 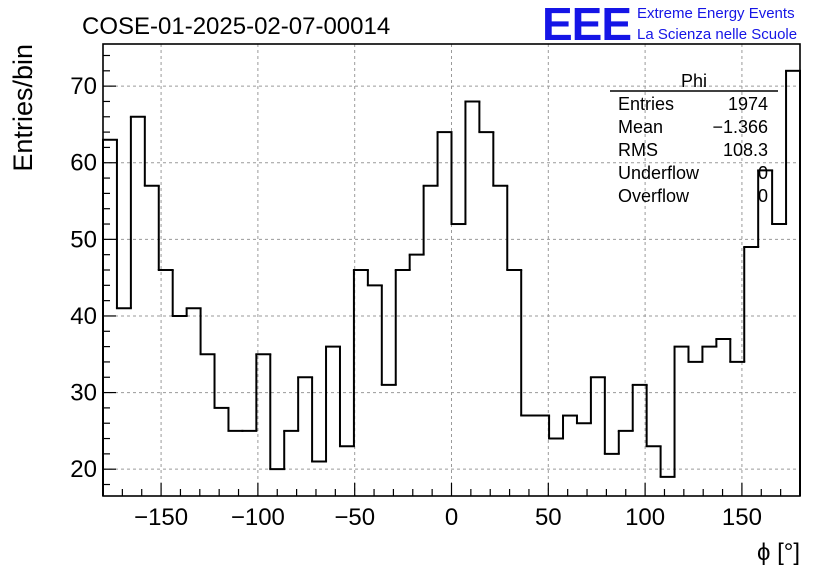 I want to click on eee-logo-line1: Extreme Energy Events, so click(x=716, y=13).